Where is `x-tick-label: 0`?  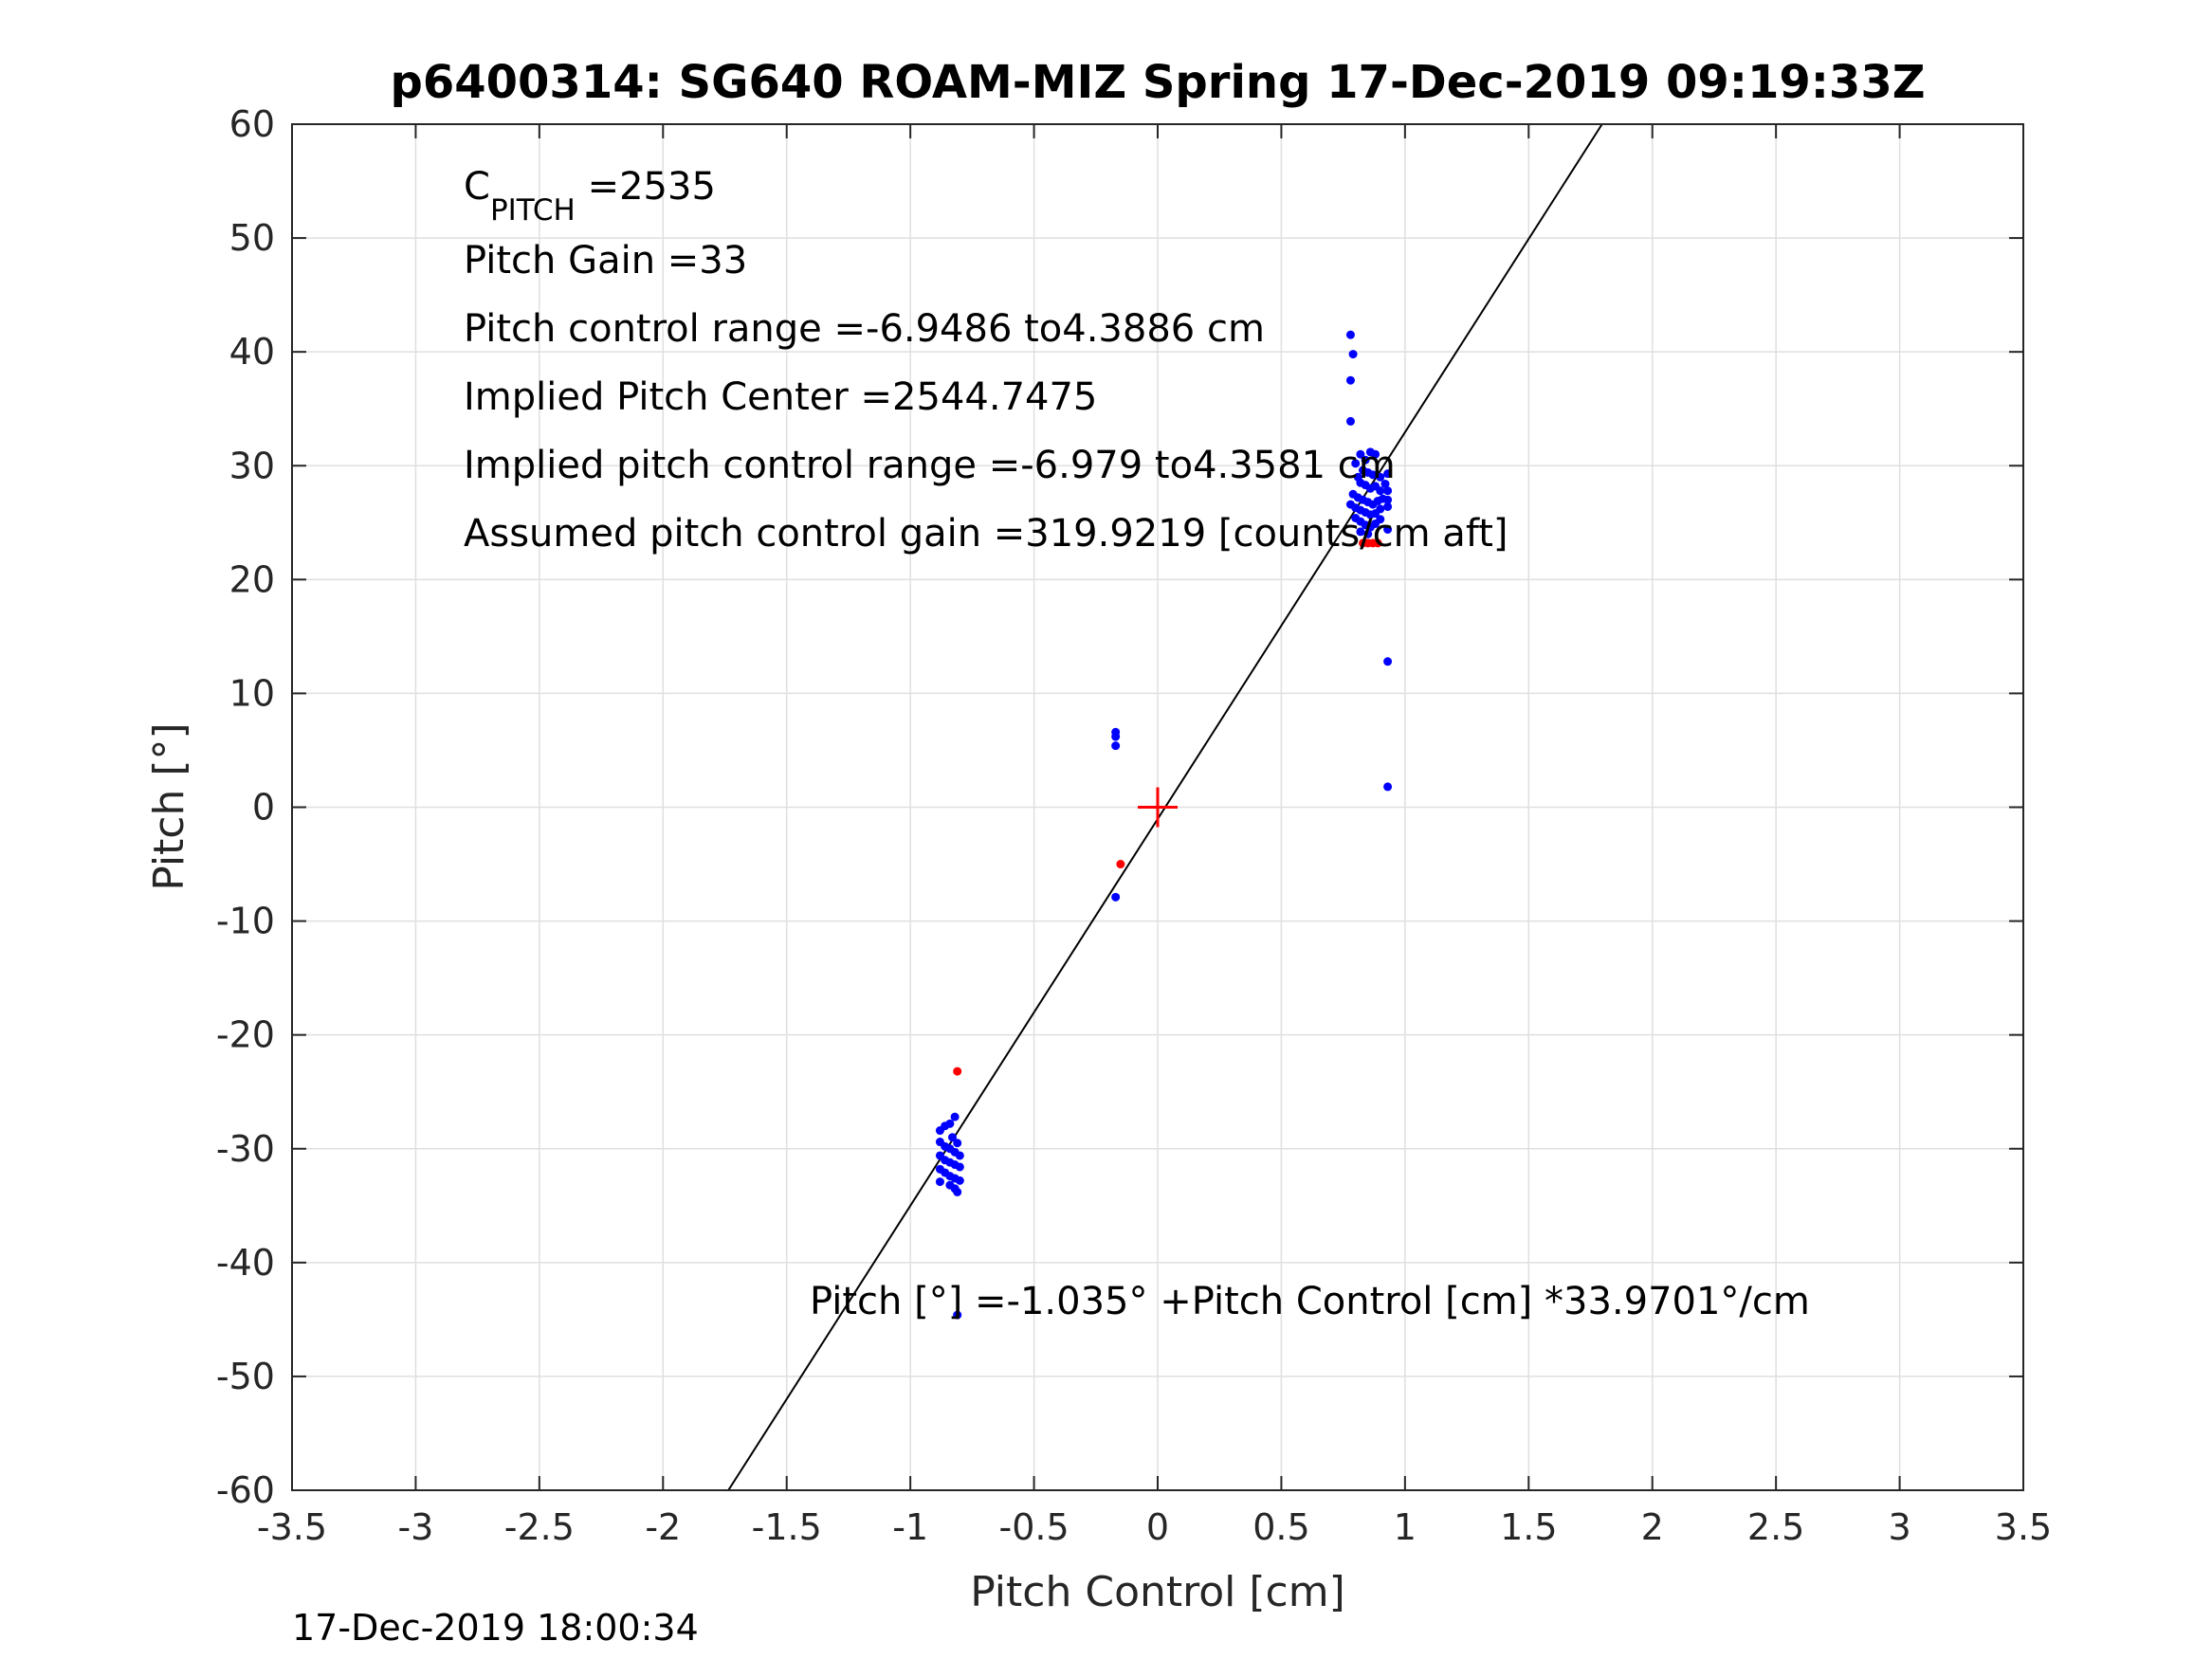
x-tick-label: 0 is located at coordinates (1157, 1527).